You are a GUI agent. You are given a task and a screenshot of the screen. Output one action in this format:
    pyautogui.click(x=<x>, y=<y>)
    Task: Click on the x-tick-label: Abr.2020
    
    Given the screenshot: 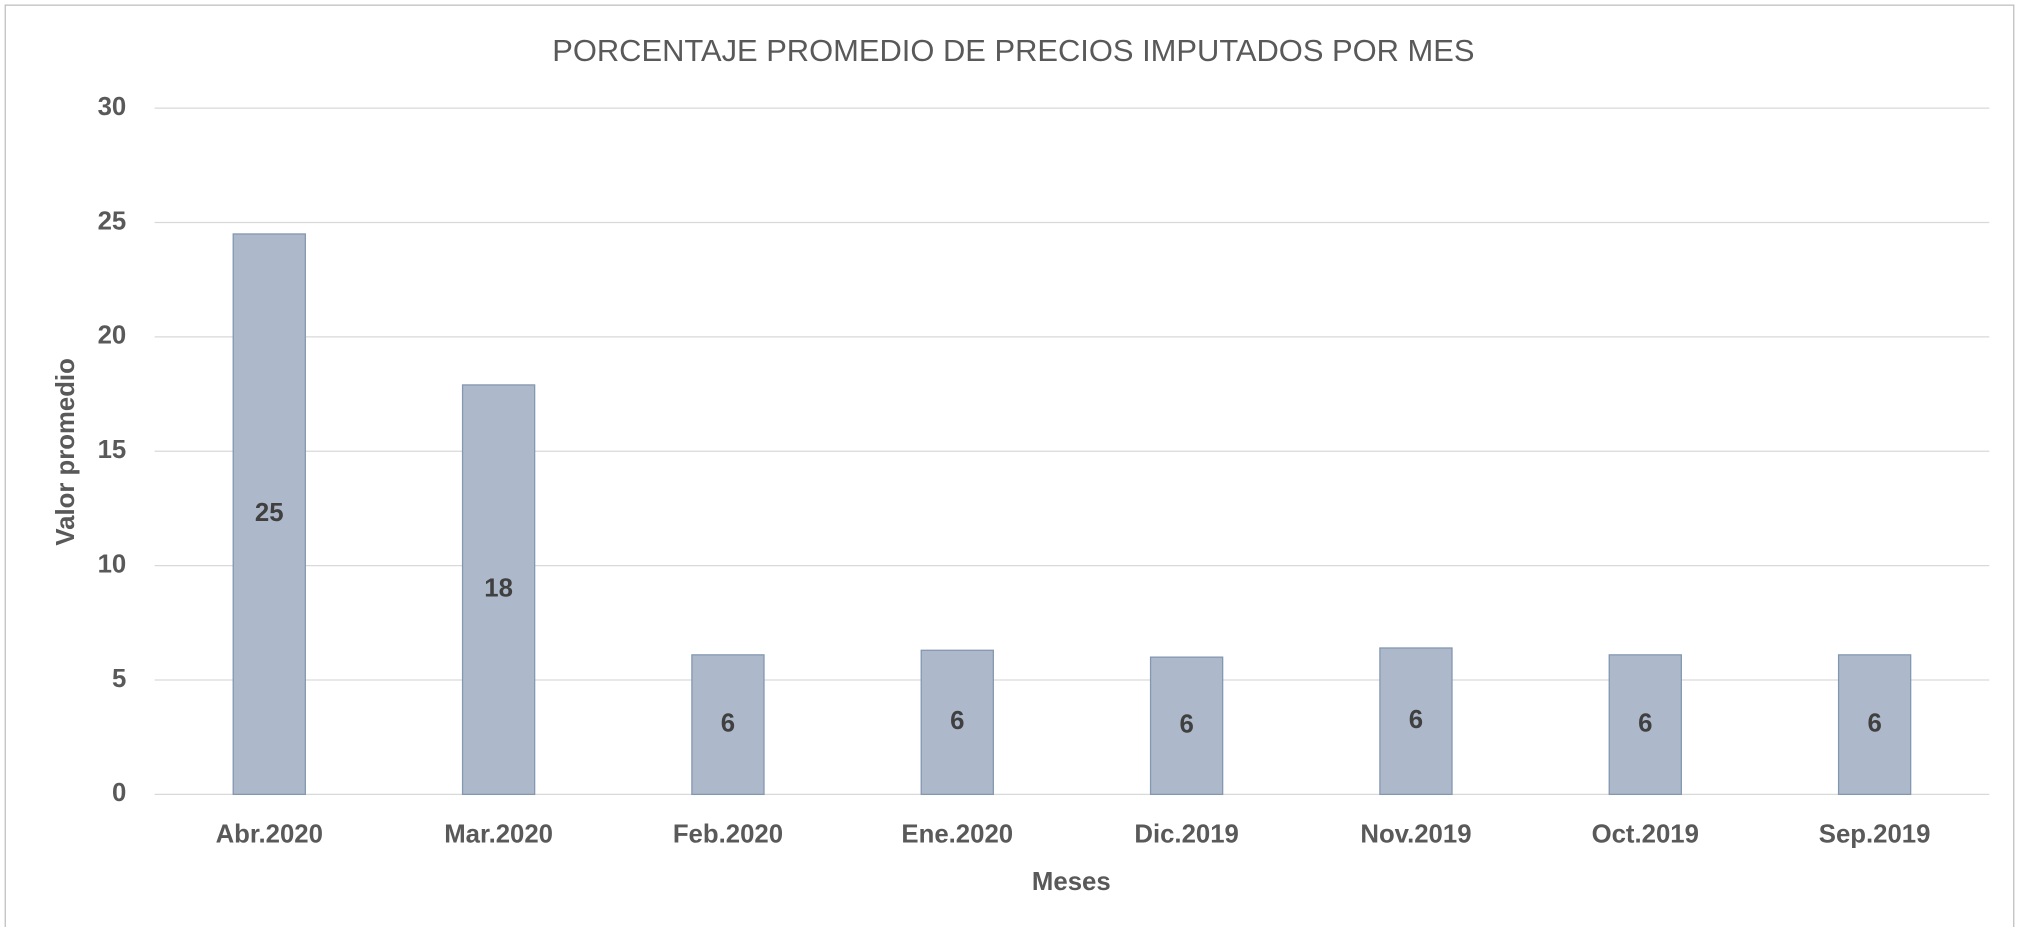 What is the action you would take?
    pyautogui.click(x=269, y=834)
    